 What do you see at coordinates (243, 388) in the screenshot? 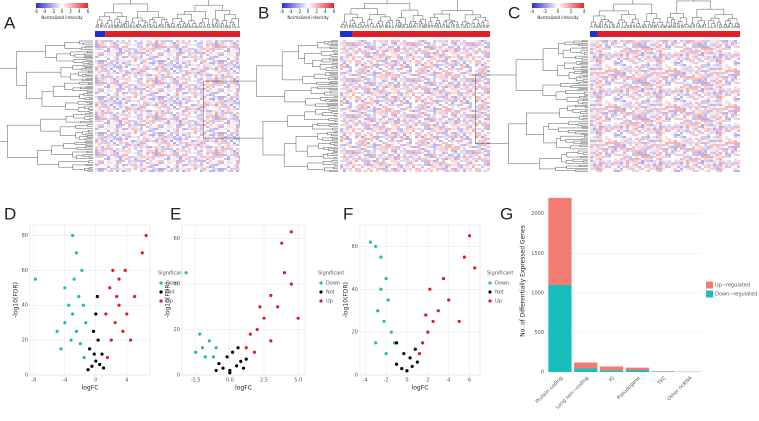
I see `x-axis-label: logFC` at bounding box center [243, 388].